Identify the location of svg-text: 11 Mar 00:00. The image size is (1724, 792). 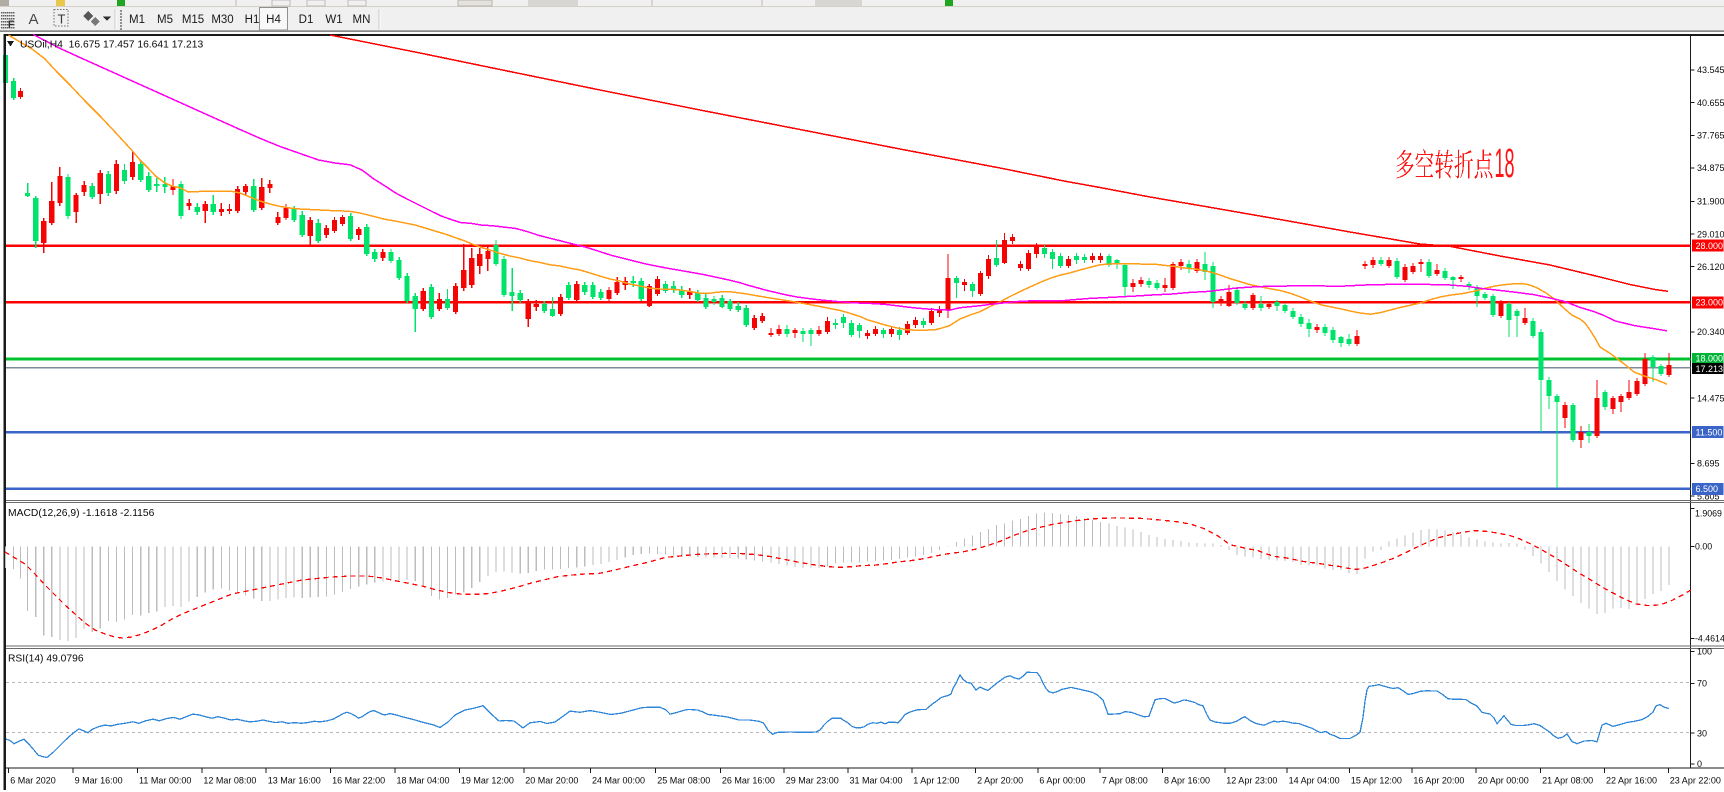
(165, 781).